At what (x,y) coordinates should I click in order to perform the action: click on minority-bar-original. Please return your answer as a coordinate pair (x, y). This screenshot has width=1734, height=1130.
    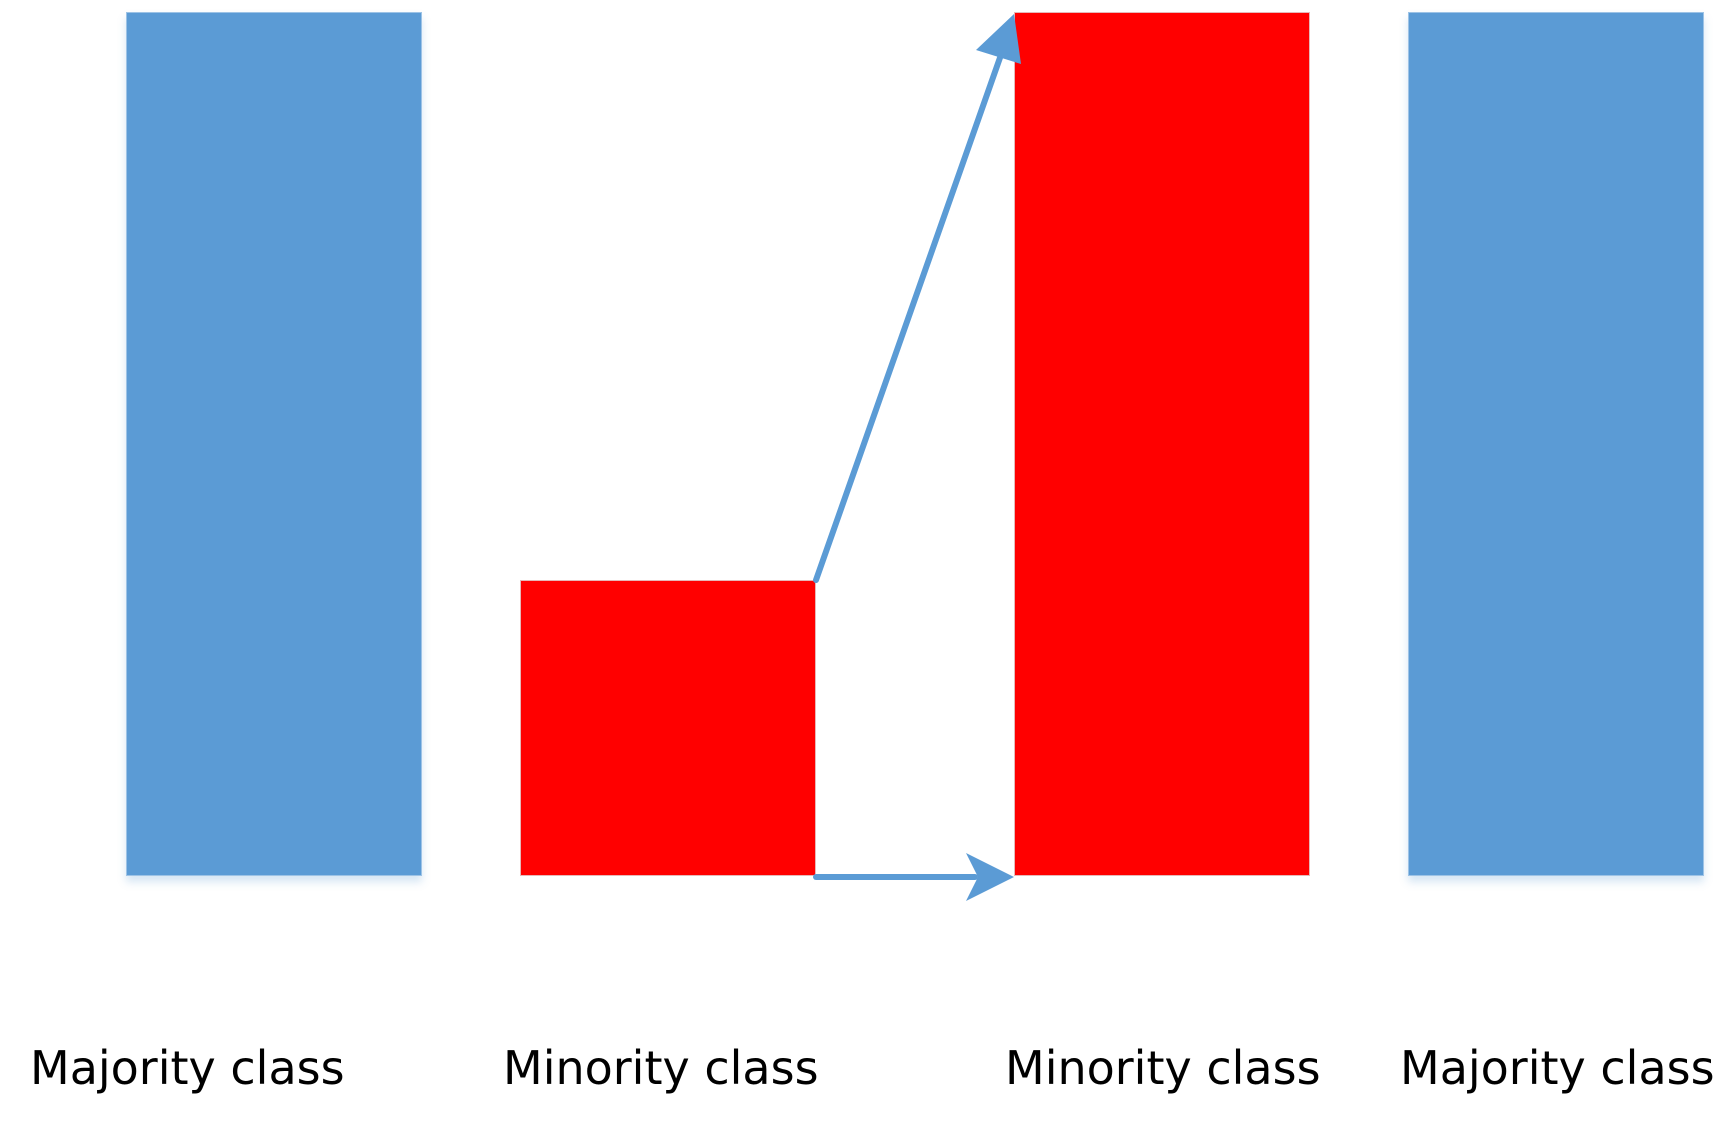
    Looking at the image, I should click on (668, 728).